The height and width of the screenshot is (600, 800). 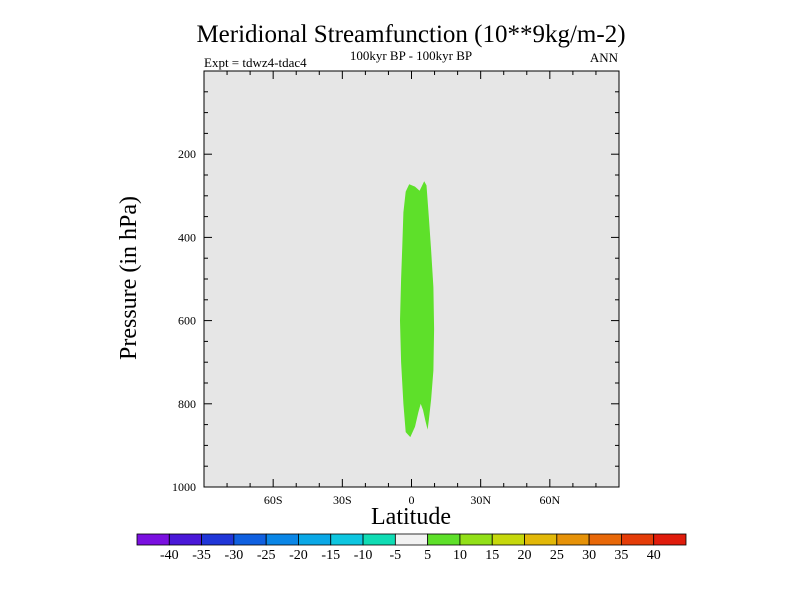 What do you see at coordinates (201, 555) in the screenshot?
I see `colorbar-label: -35` at bounding box center [201, 555].